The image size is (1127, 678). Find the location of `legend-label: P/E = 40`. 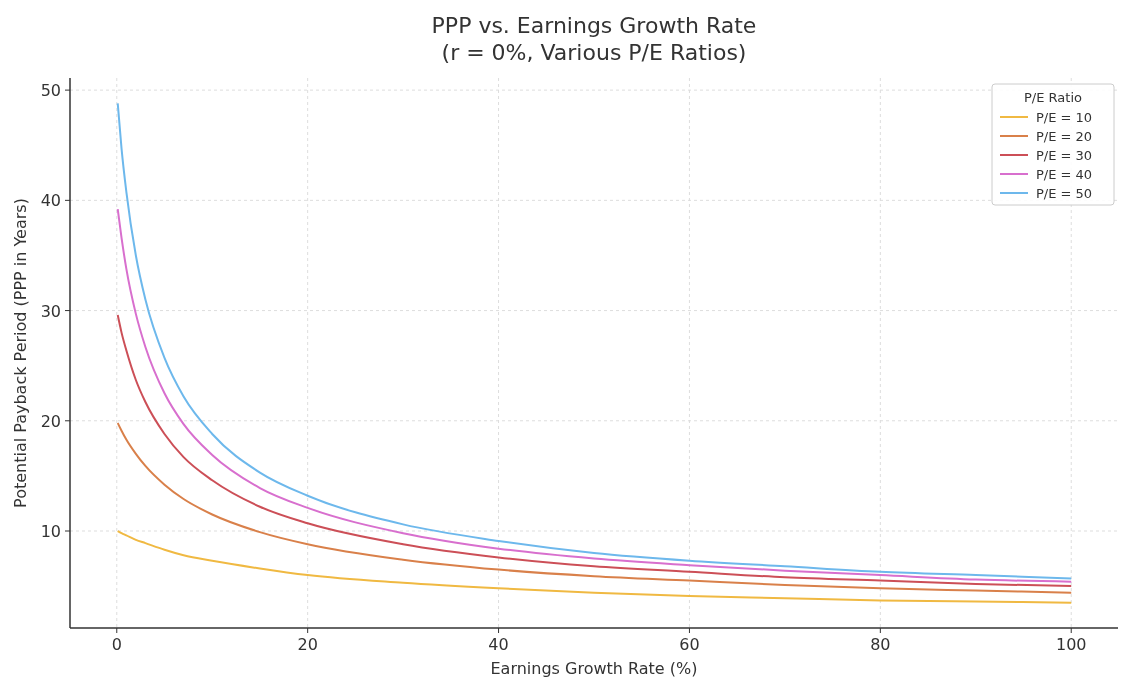

legend-label: P/E = 40 is located at coordinates (1064, 174).